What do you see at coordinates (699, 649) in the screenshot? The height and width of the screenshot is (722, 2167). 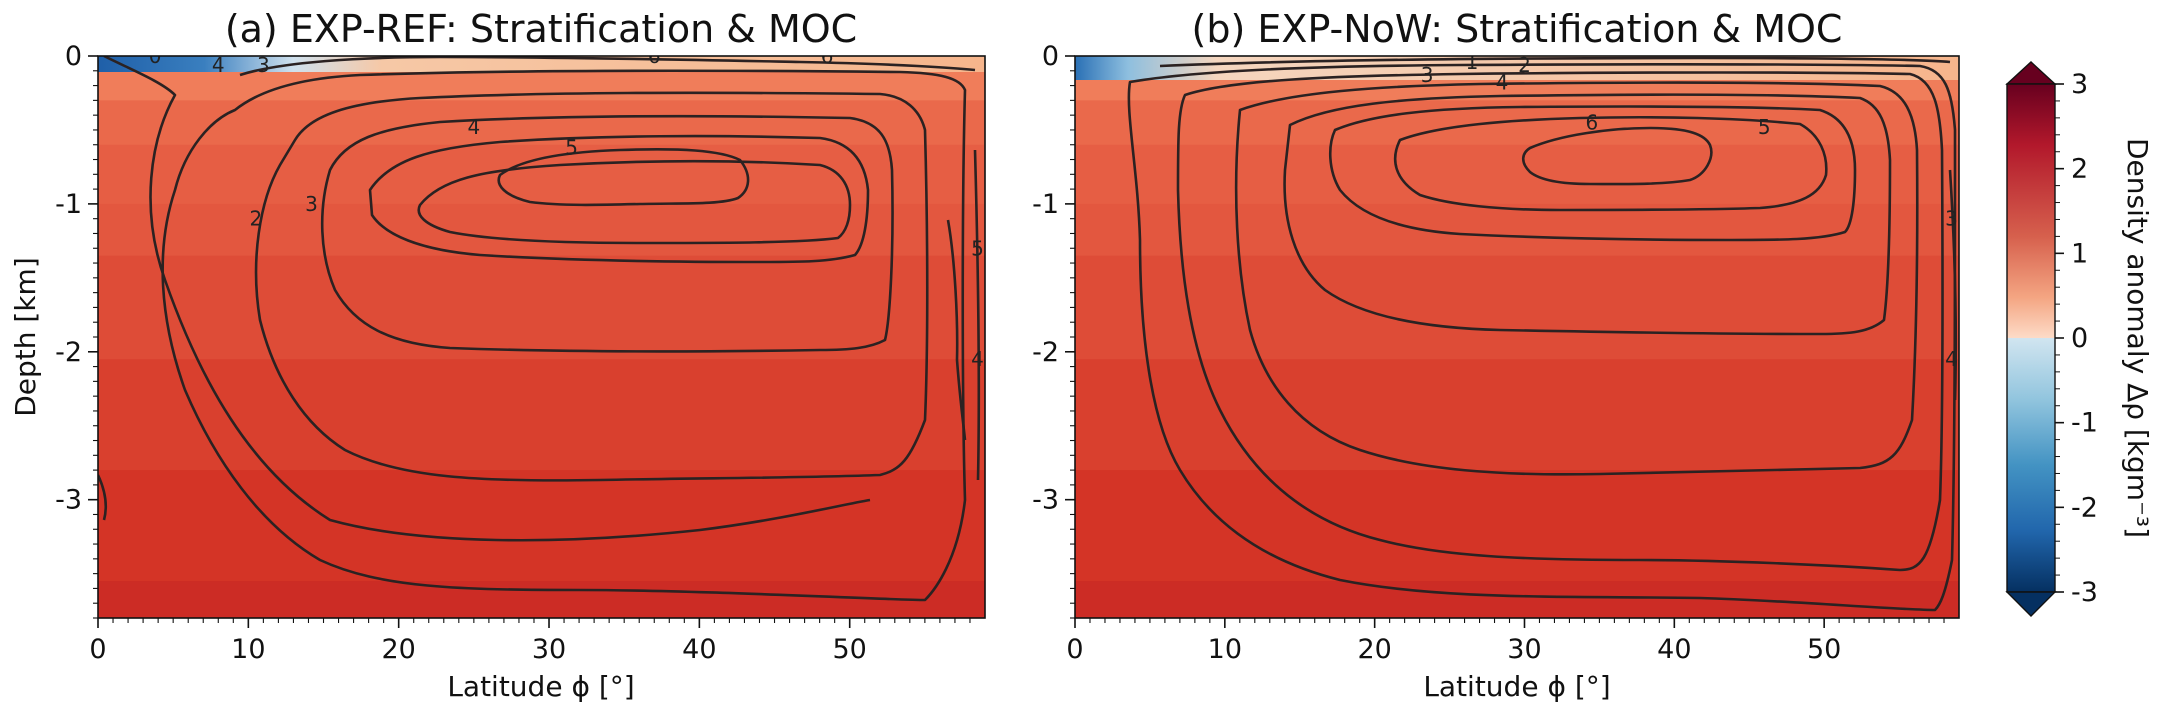 I see `panel-a-xtick-label-4: 40` at bounding box center [699, 649].